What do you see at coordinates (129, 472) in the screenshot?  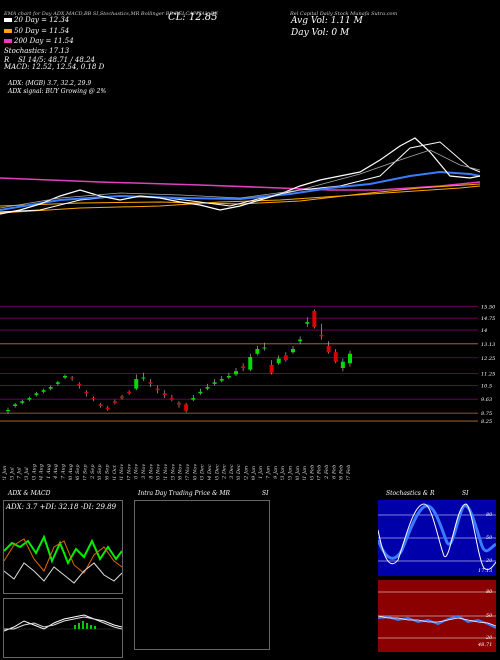 I see `date-tick-label: 07 Nov` at bounding box center [129, 472].